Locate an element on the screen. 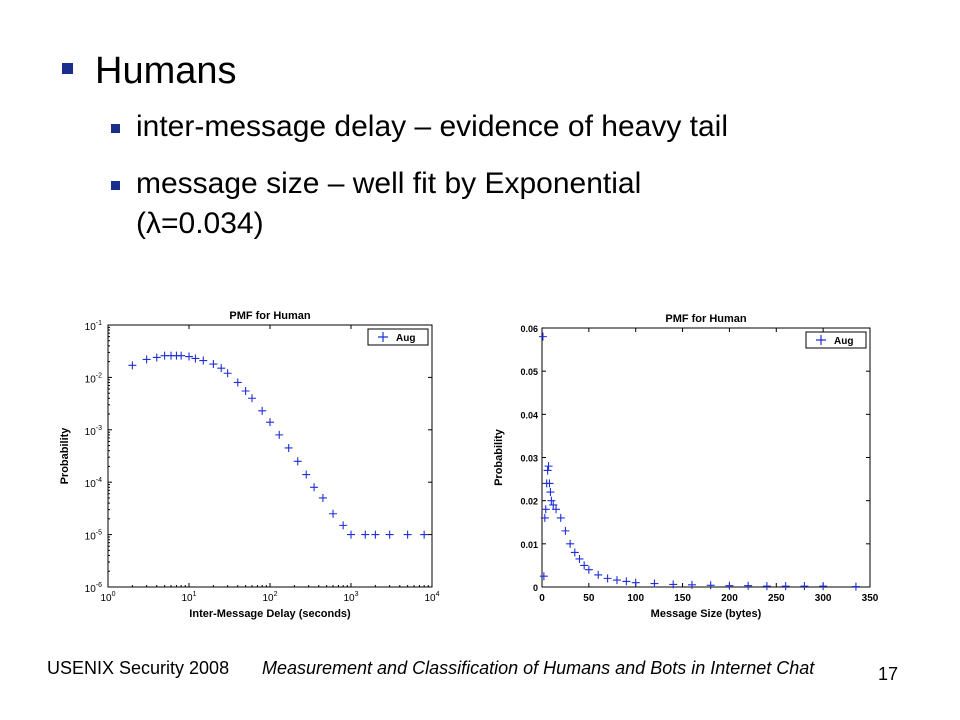 The height and width of the screenshot is (720, 960). x-tick-label: 150 is located at coordinates (682, 598).